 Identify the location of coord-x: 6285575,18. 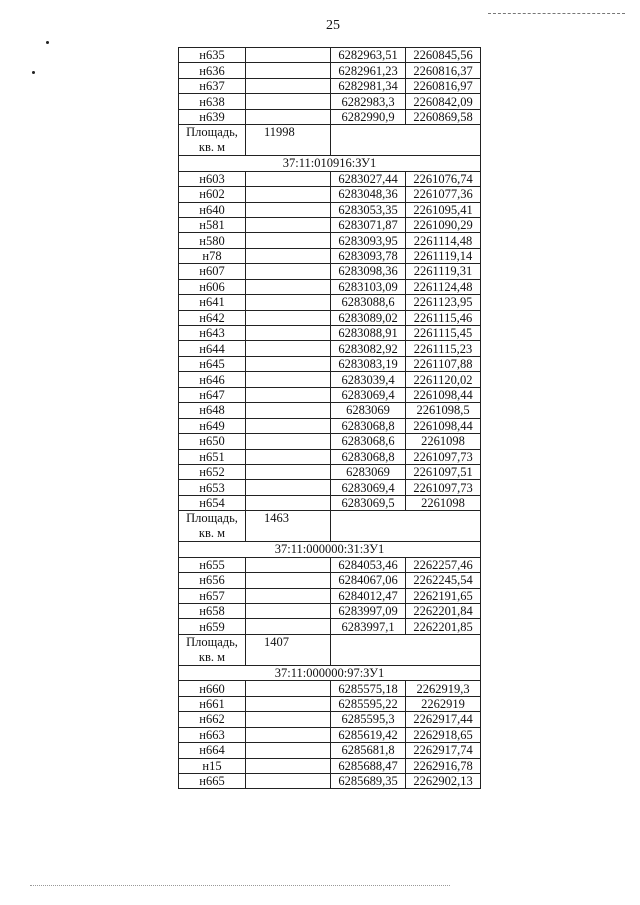
(368, 688).